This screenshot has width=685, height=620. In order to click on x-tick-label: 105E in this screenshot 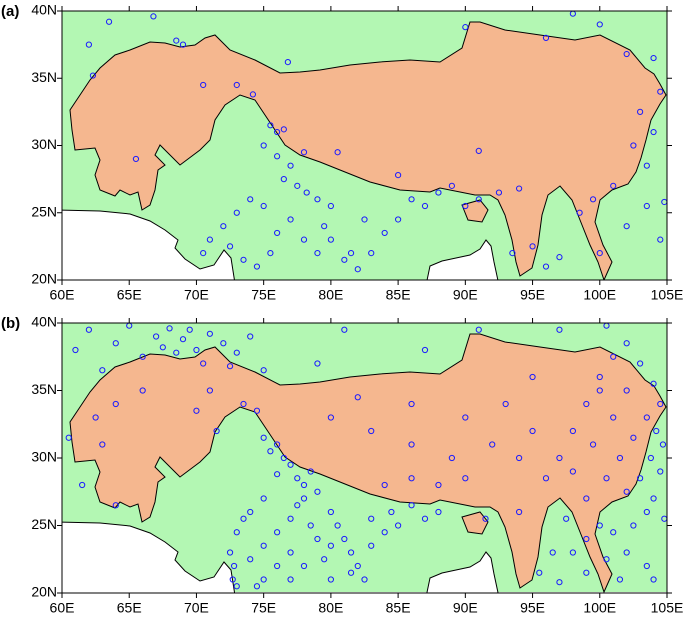, I will do `click(667, 608)`.